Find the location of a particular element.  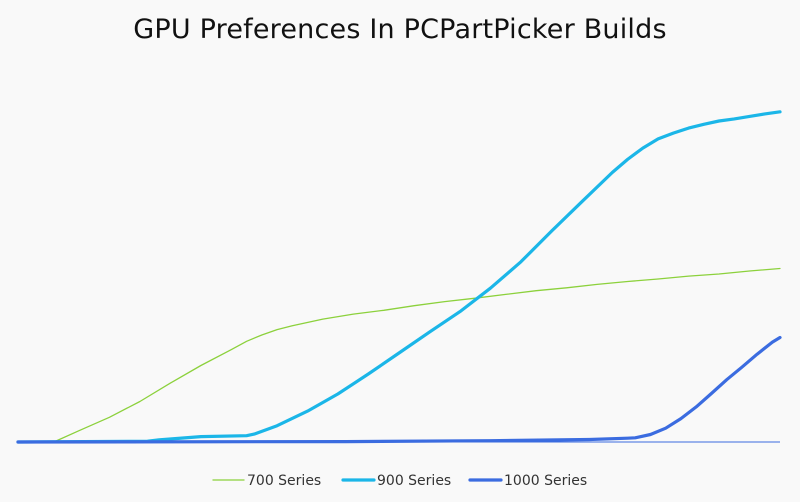

legend-label-900-series: 900 Series is located at coordinates (414, 481).